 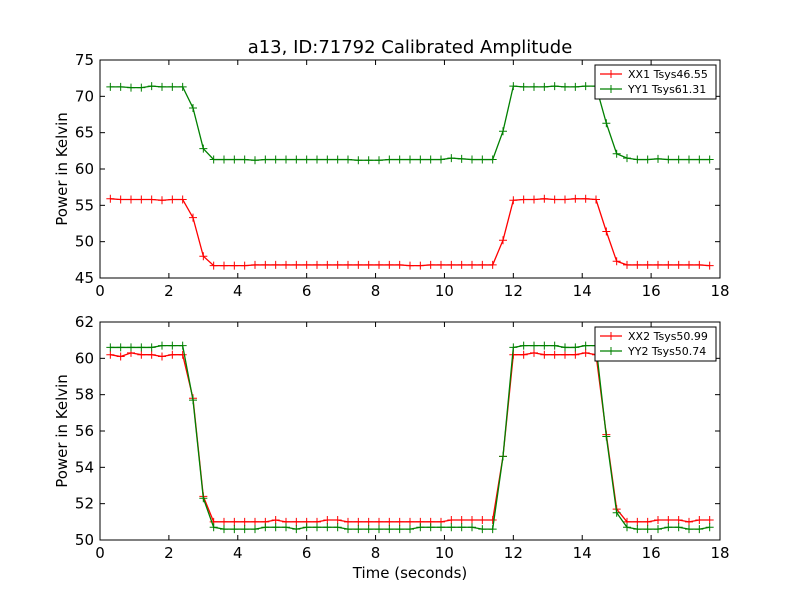 What do you see at coordinates (444, 553) in the screenshot?
I see `x-tick-label: 10` at bounding box center [444, 553].